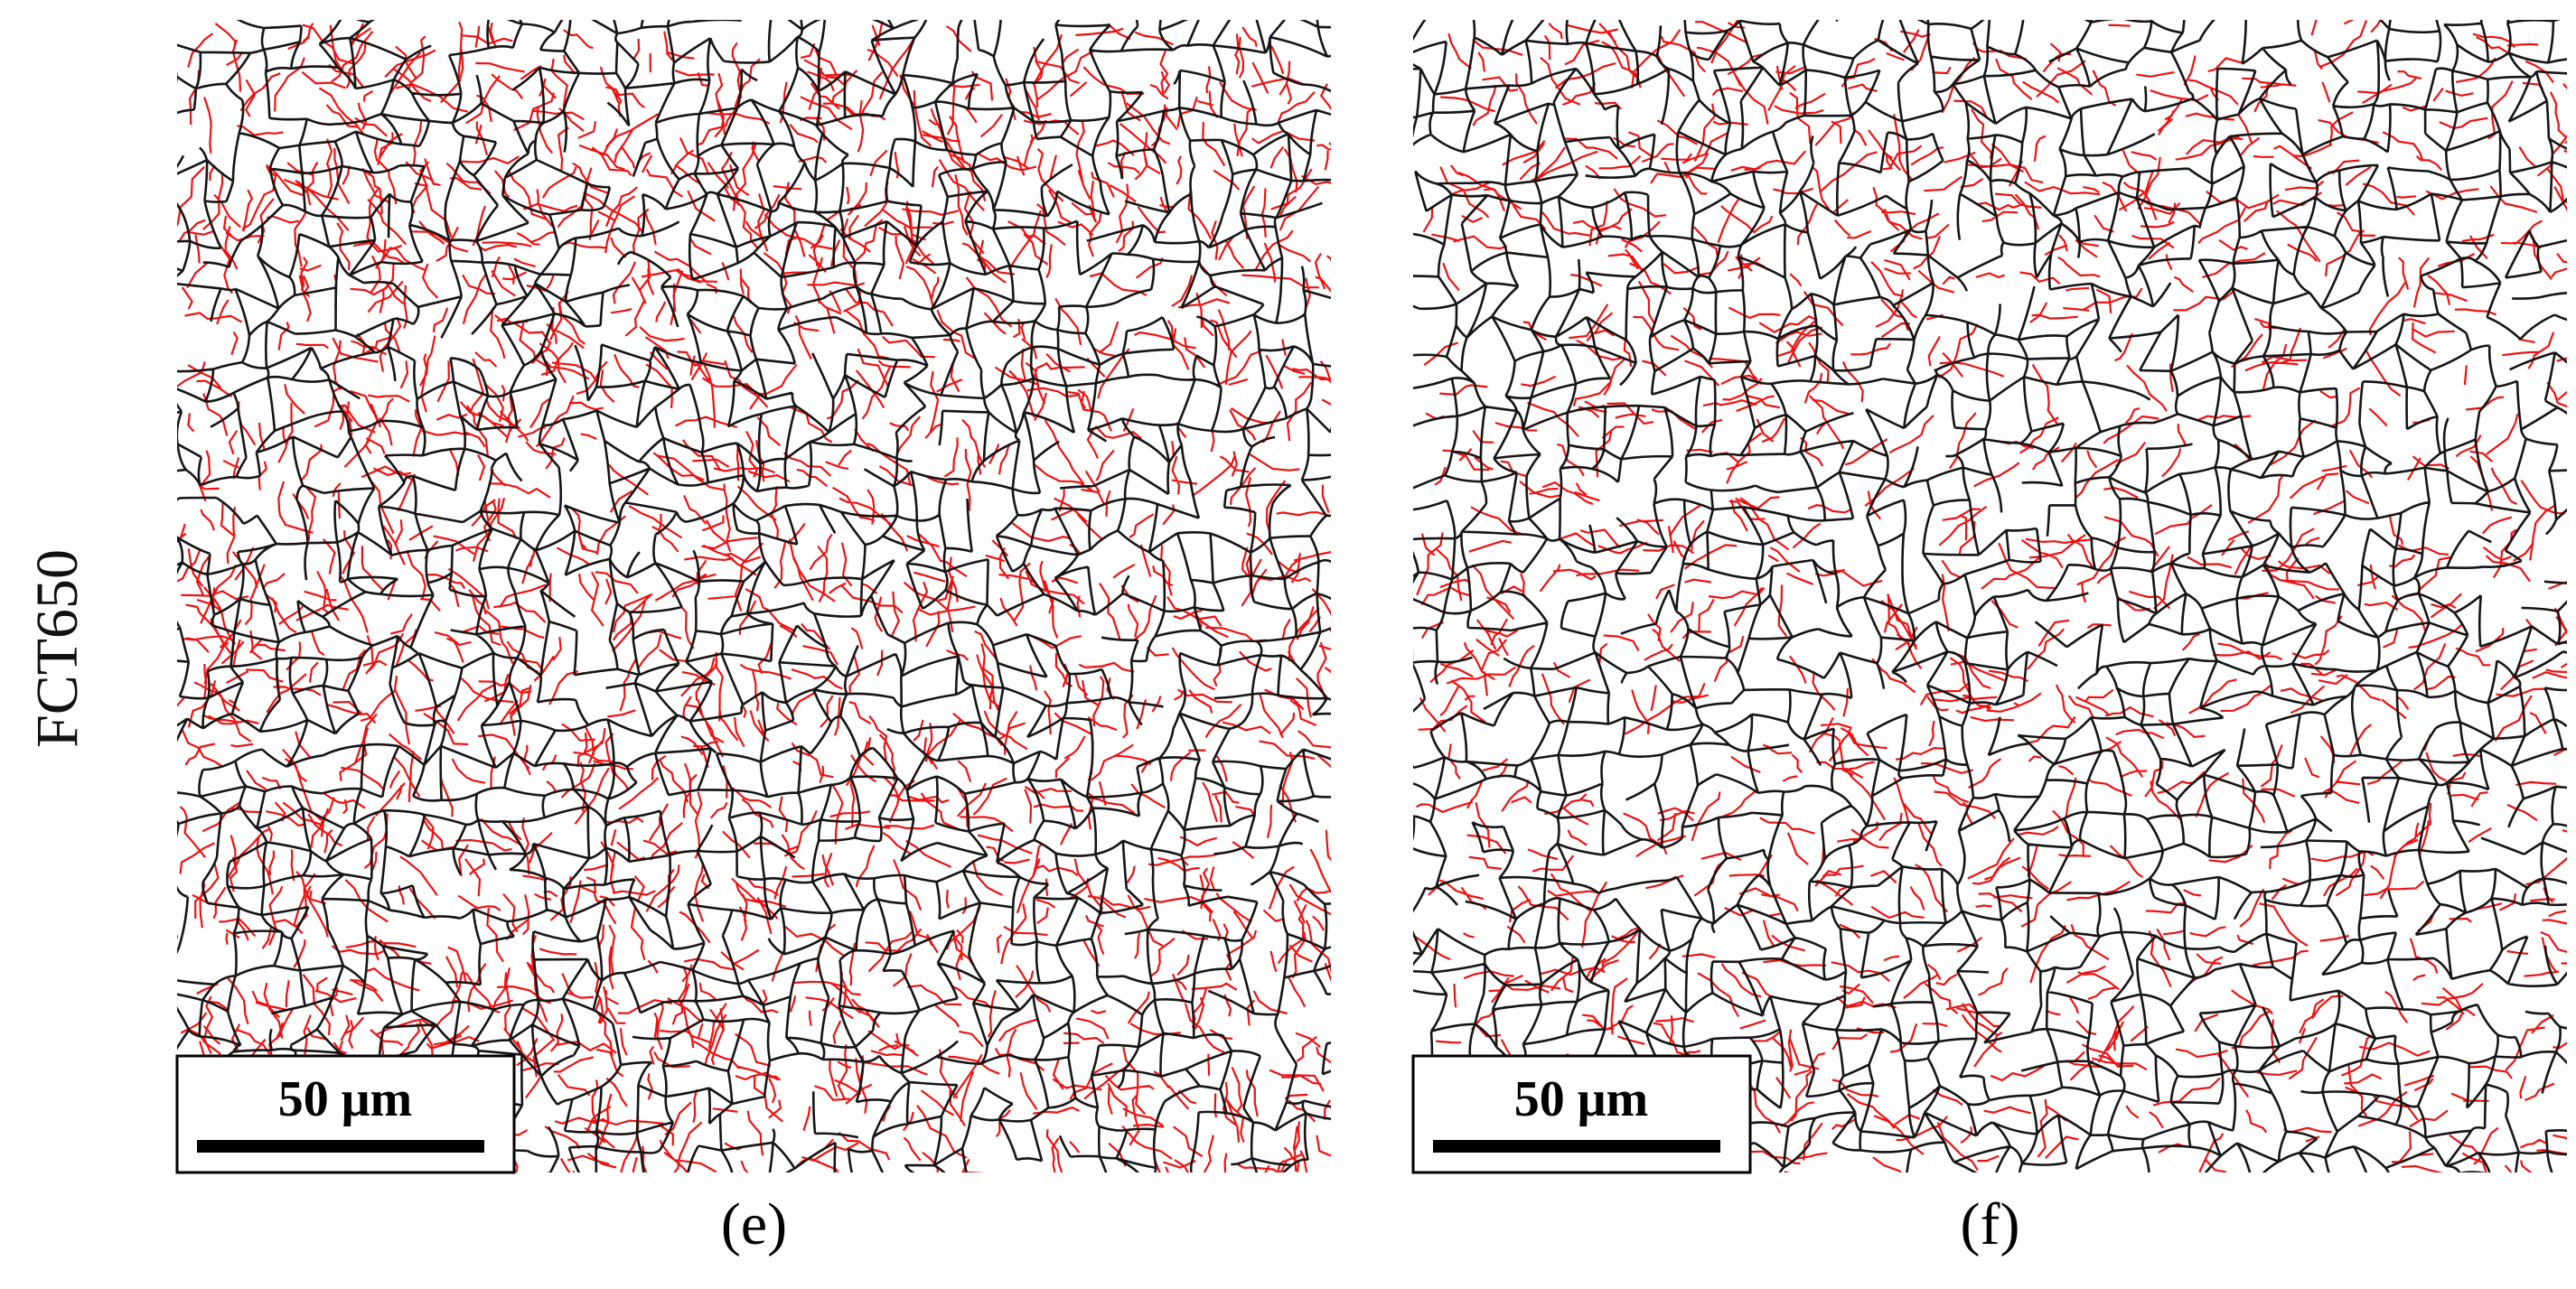 The height and width of the screenshot is (1289, 2576). I want to click on row-label: FCT650, so click(57, 648).